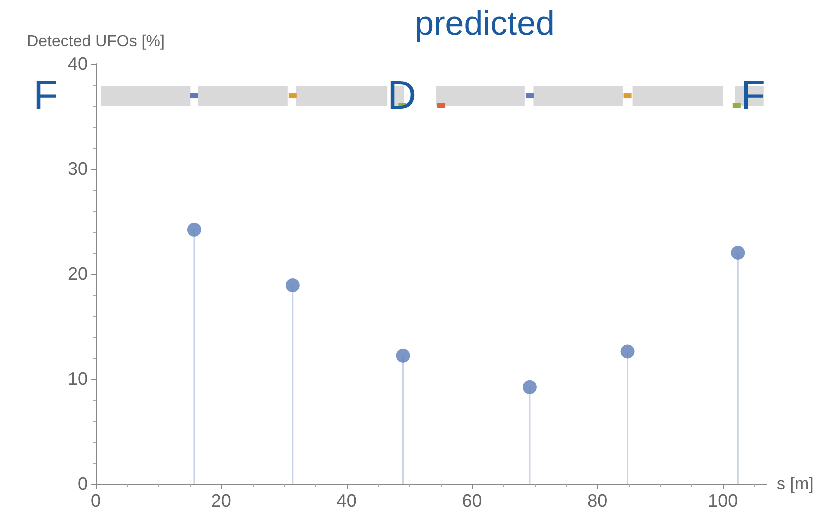 This screenshot has height=510, width=832. I want to click on y-tick-label: 0, so click(83, 484).